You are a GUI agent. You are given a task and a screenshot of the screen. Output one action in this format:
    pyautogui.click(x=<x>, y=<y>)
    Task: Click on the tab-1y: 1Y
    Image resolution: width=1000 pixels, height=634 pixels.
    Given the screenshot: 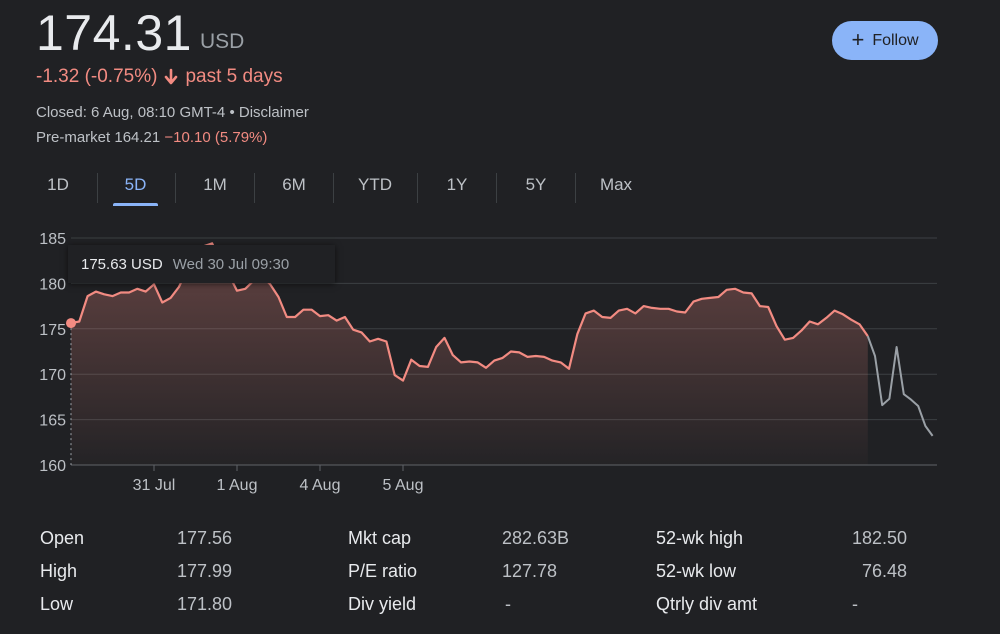 What is the action you would take?
    pyautogui.click(x=457, y=184)
    